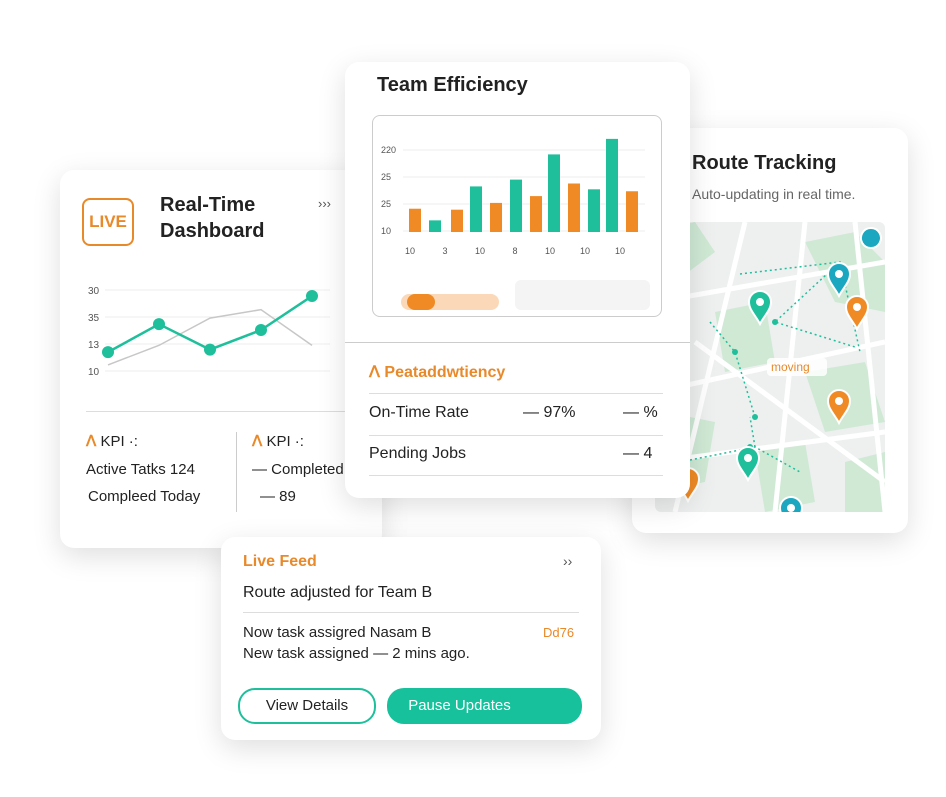  Describe the element at coordinates (764, 163) in the screenshot. I see `title: Route Tracking` at that location.